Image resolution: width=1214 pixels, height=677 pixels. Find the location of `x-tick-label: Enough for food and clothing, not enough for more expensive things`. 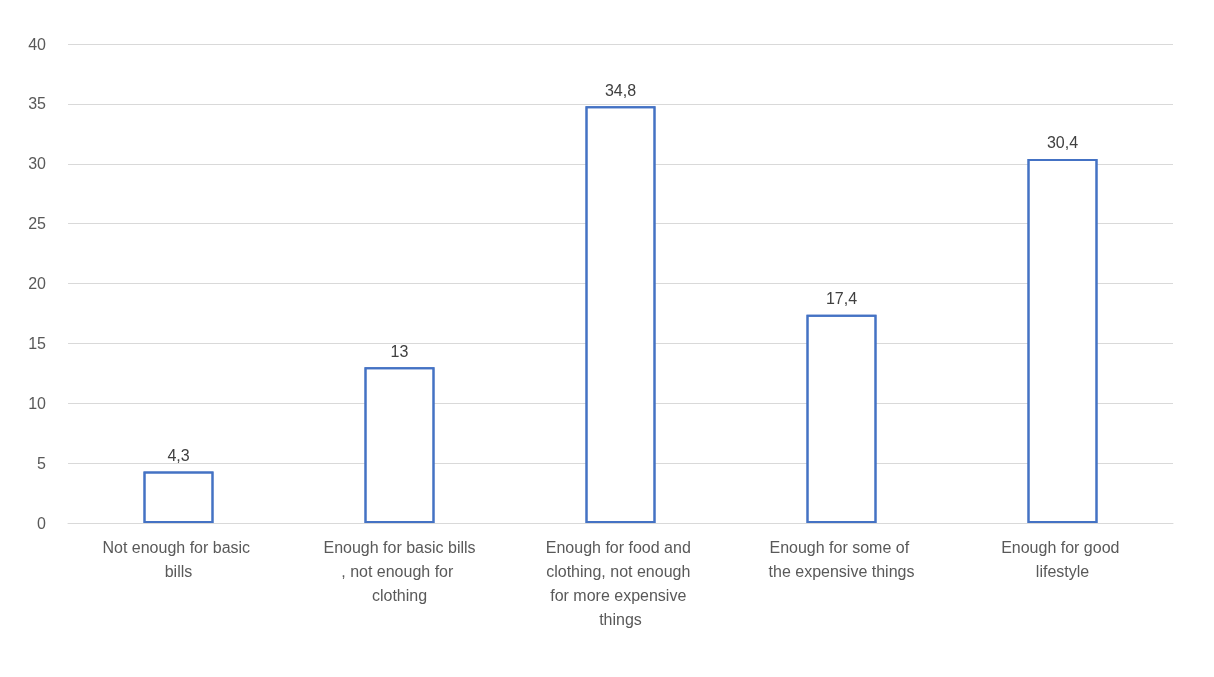

x-tick-label: Enough for food and clothing, not enough for more expensive things is located at coordinates (620, 583).